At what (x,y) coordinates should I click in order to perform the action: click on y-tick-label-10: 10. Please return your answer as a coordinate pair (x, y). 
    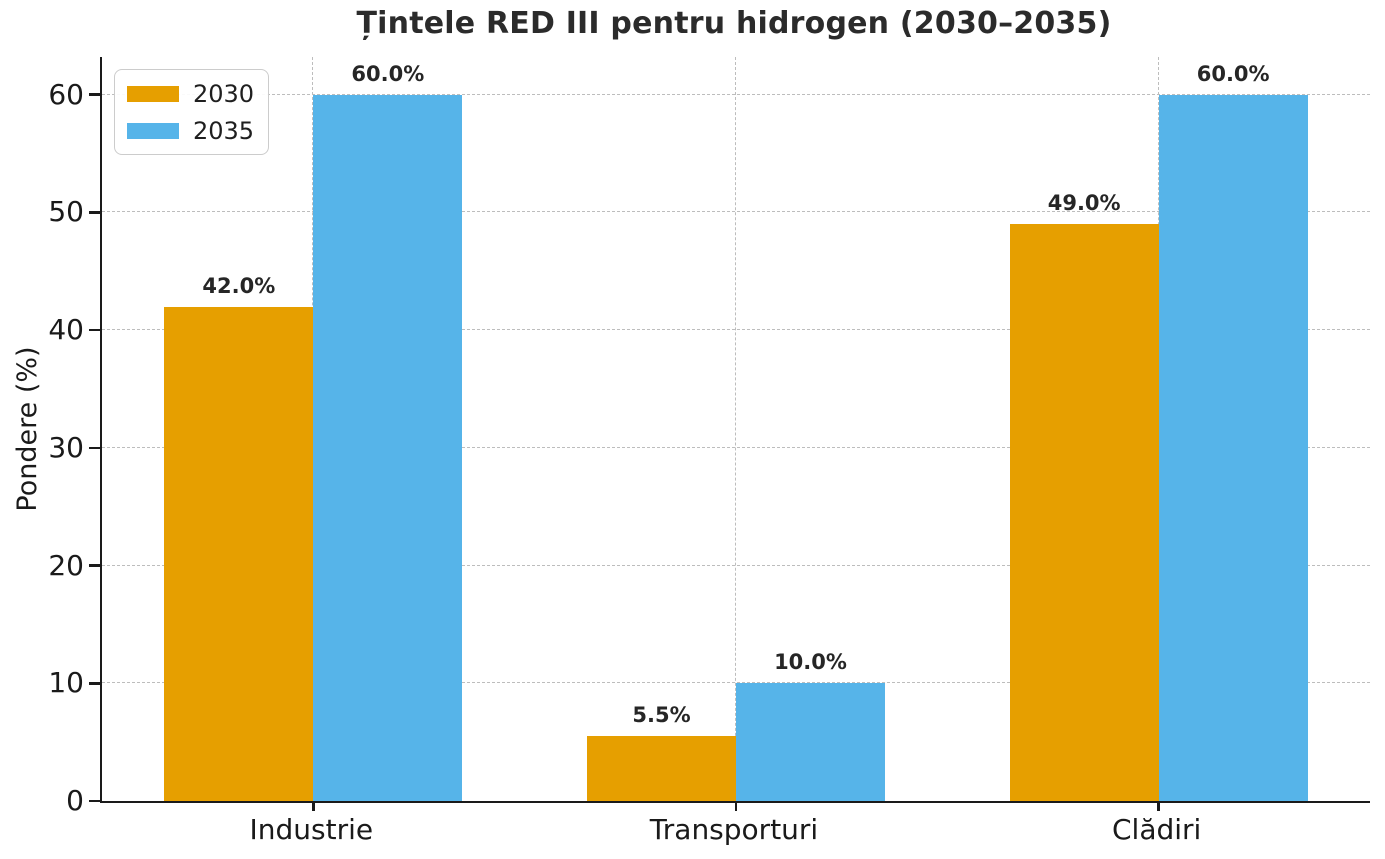
    Looking at the image, I should click on (66, 683).